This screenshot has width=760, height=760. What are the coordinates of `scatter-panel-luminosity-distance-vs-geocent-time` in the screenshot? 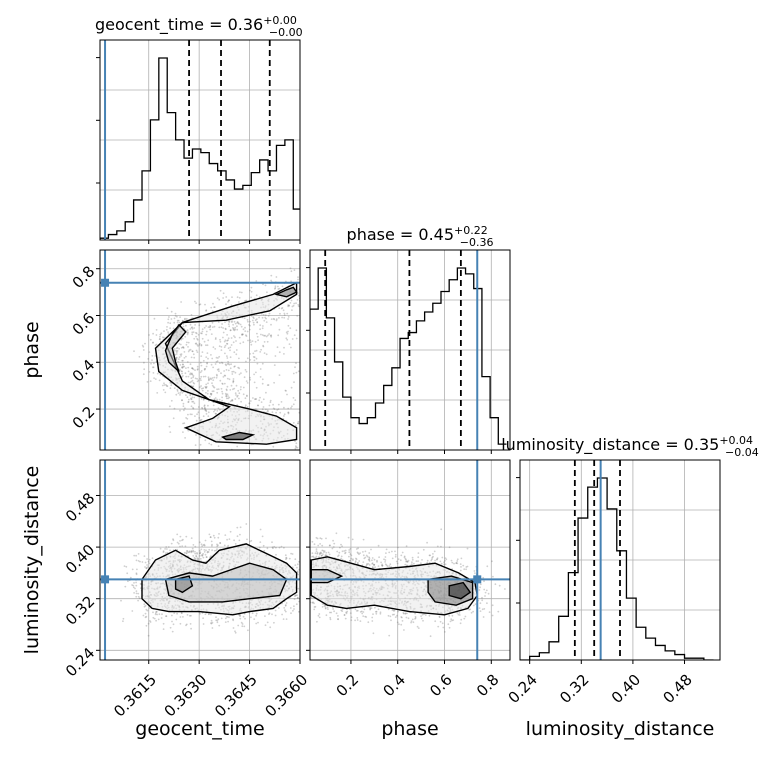 It's located at (204, 560).